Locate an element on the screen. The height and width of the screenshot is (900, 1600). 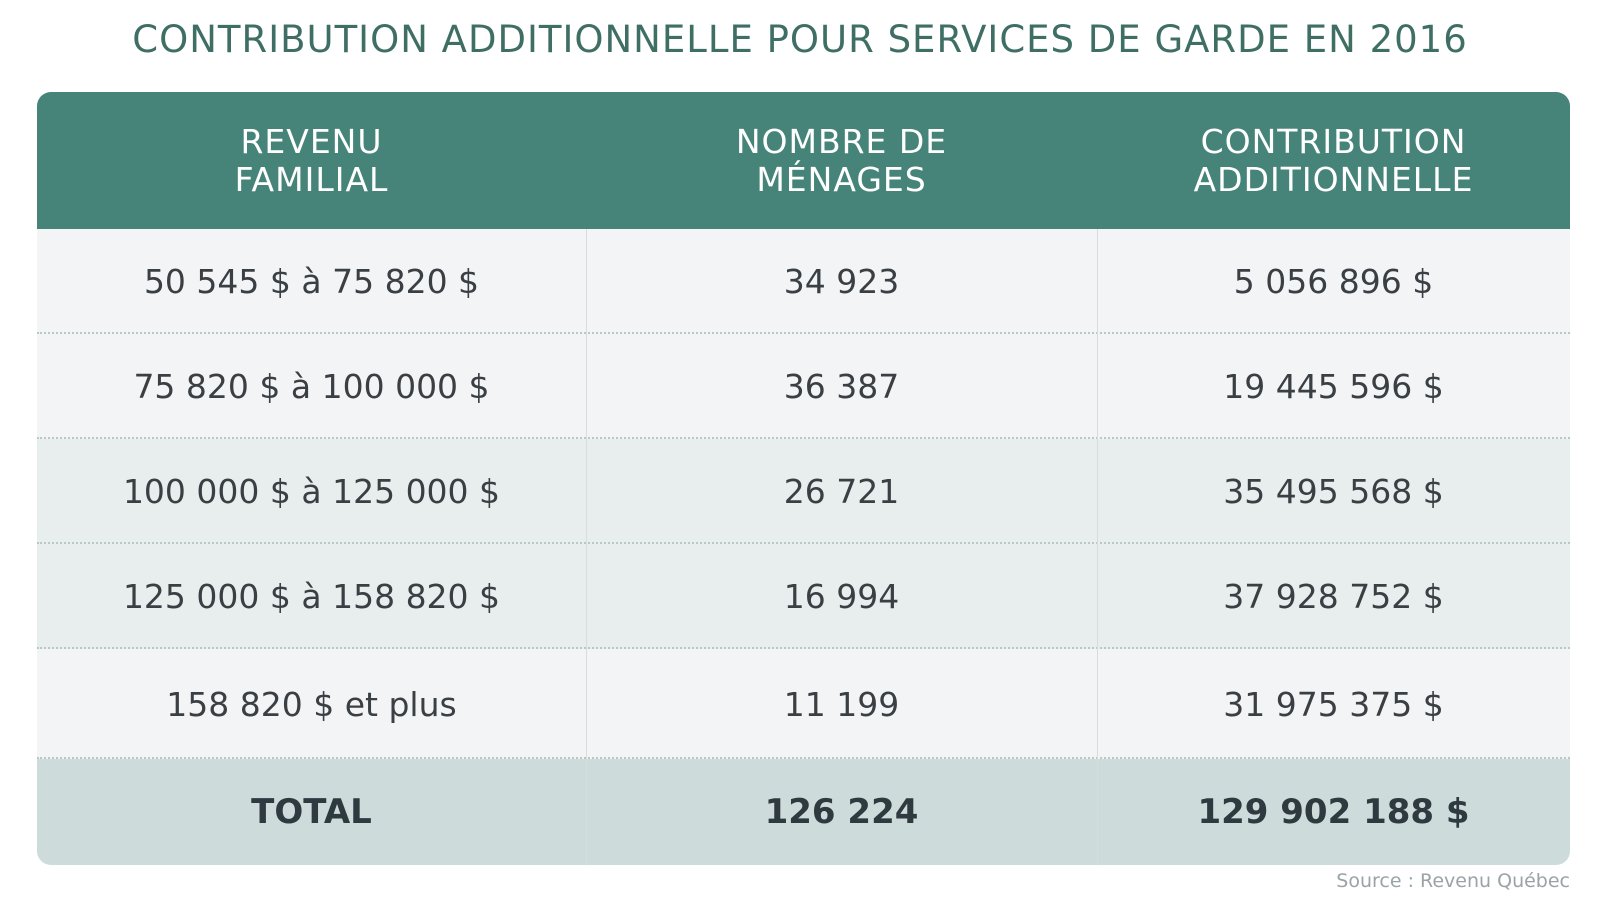
column-header-revenu: REVENU FAMILIAL is located at coordinates (311, 160).